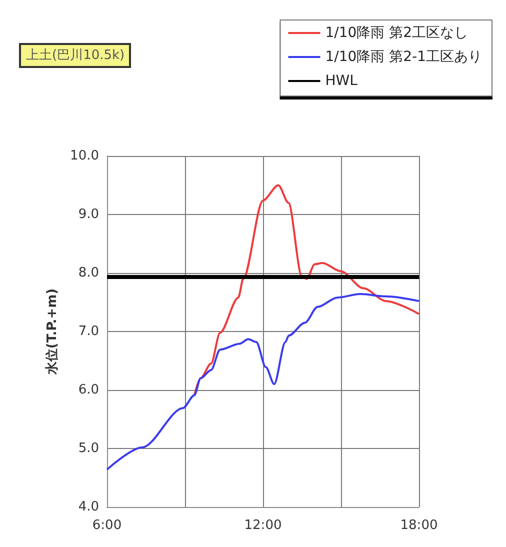 This screenshot has width=506, height=547. I want to click on y-tick-label: 7.0, so click(88, 331).